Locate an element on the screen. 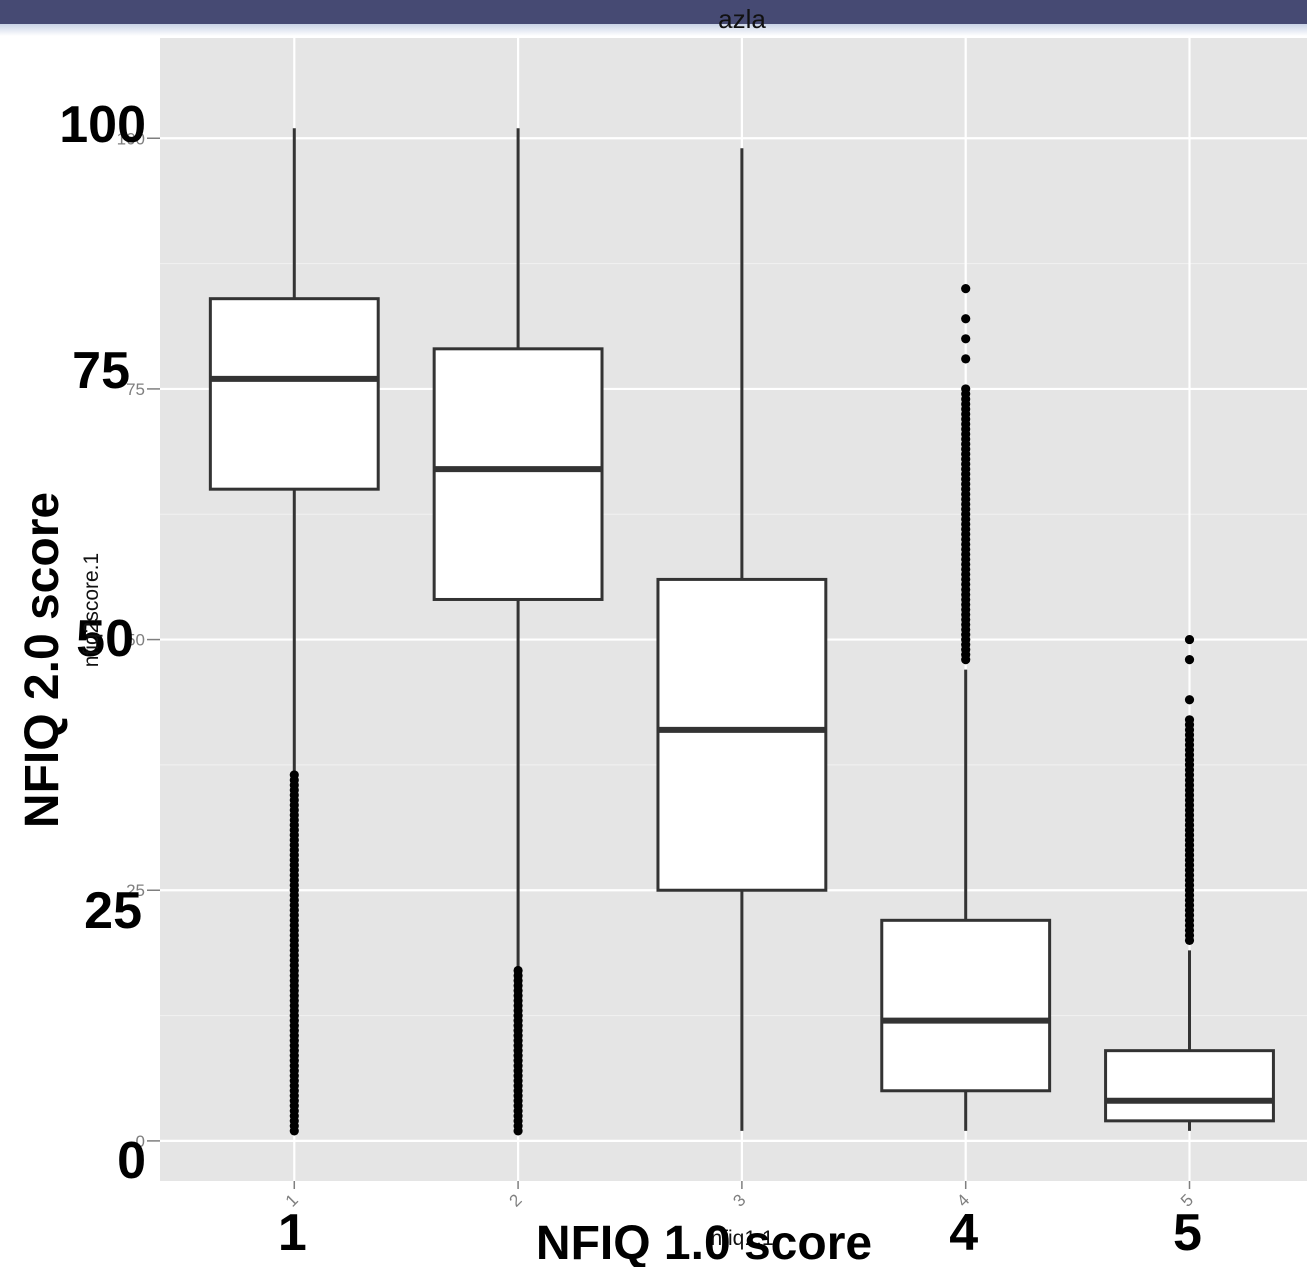  y-tick-label-large: 50 is located at coordinates (105, 639).